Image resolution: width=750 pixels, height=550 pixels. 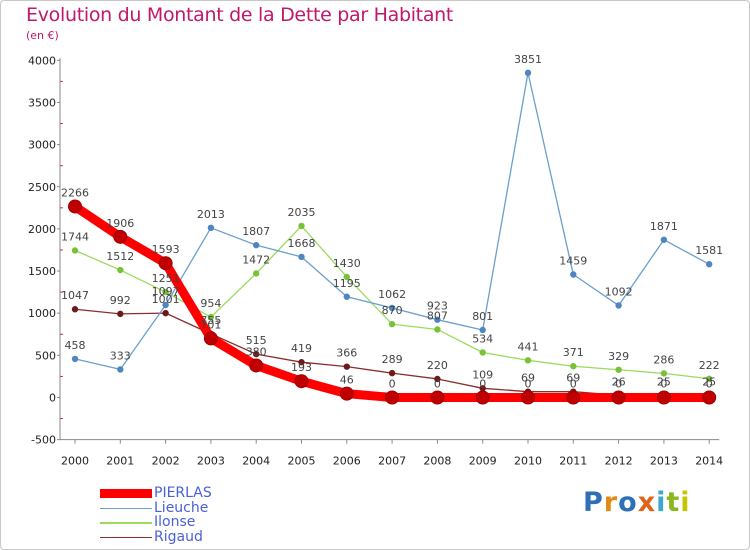 I want to click on x-tick-label: 2002, so click(x=166, y=461).